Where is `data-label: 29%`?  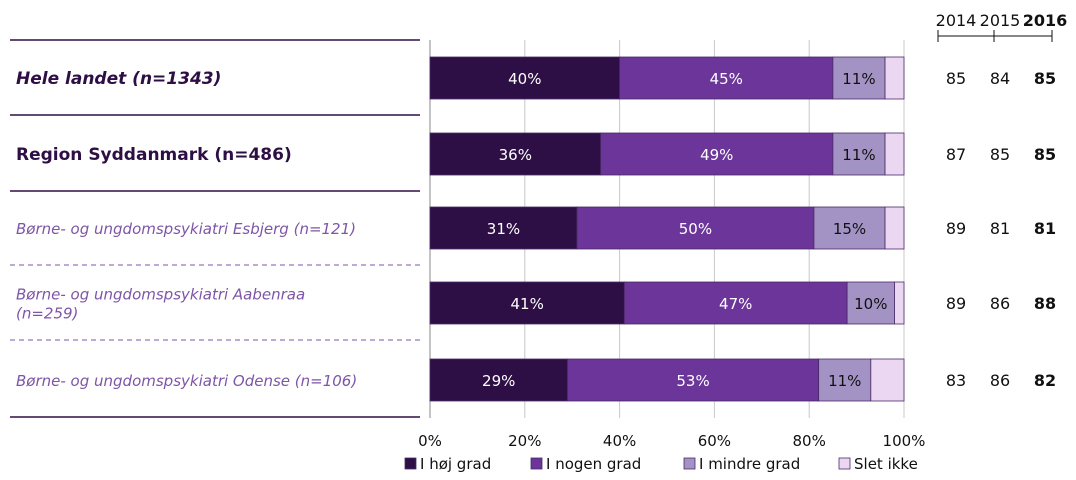
data-label: 29% is located at coordinates (498, 381).